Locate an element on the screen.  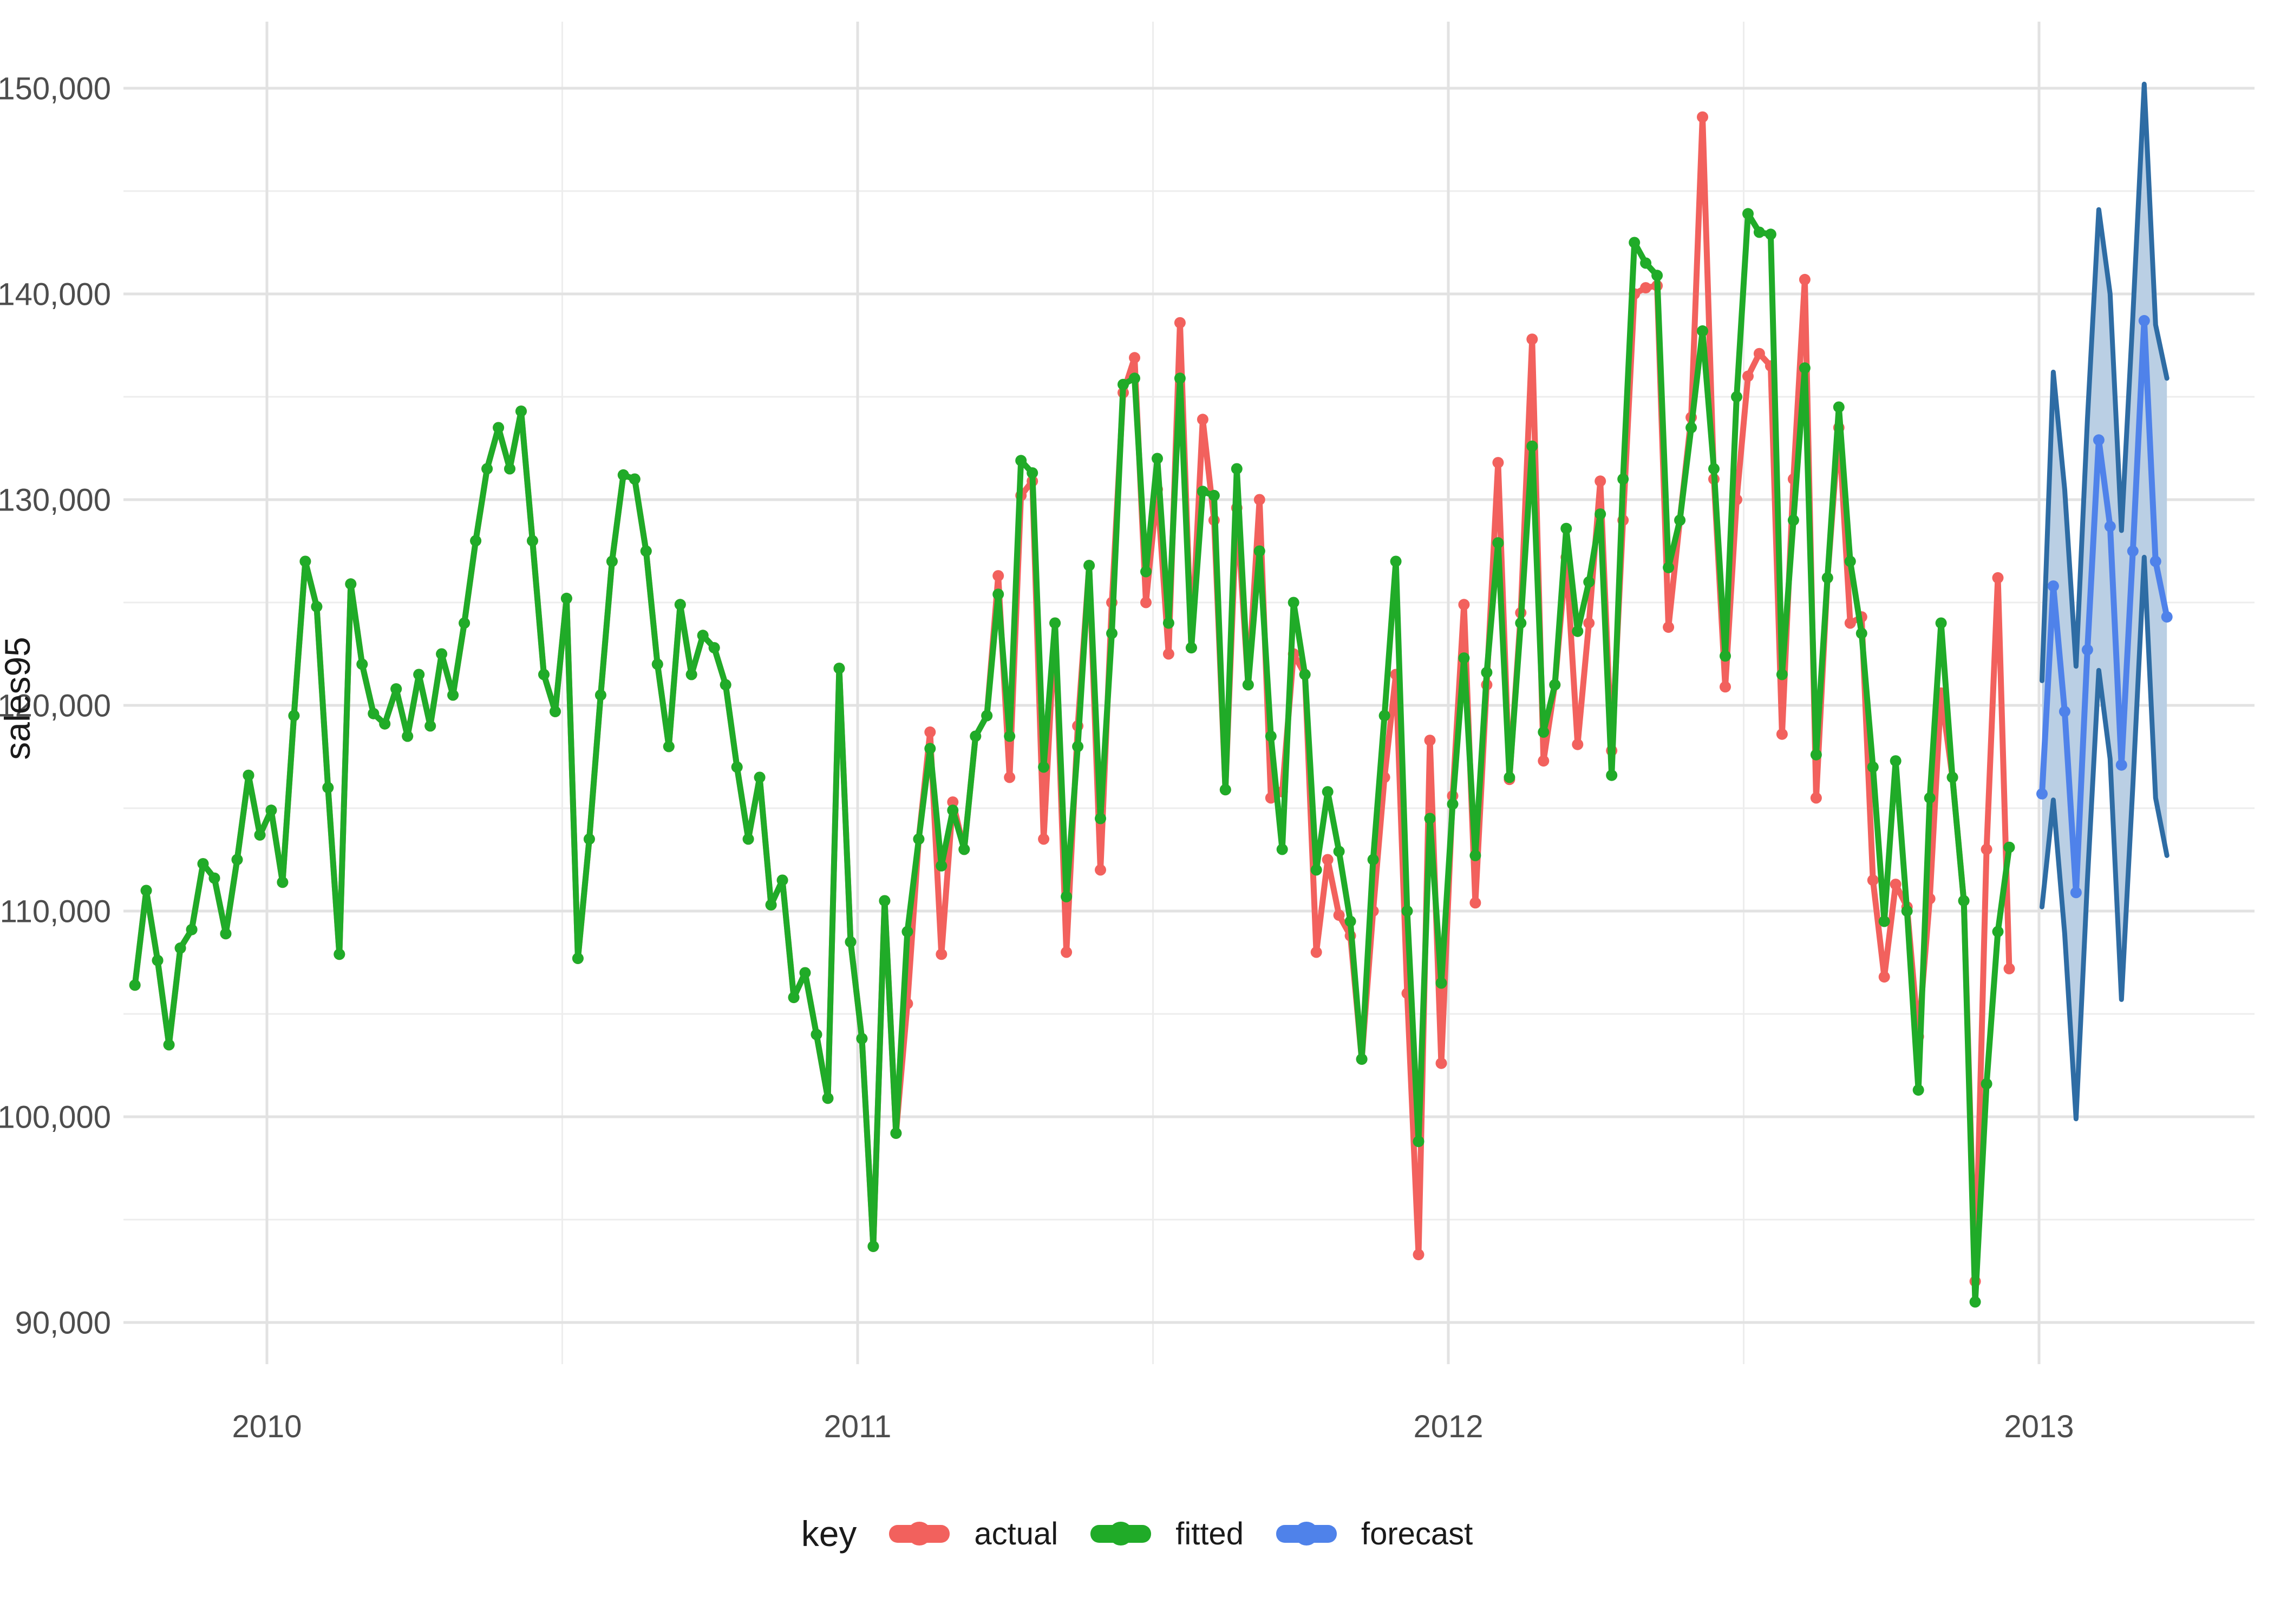
legend-item-fitted: fitted is located at coordinates (1167, 1534).